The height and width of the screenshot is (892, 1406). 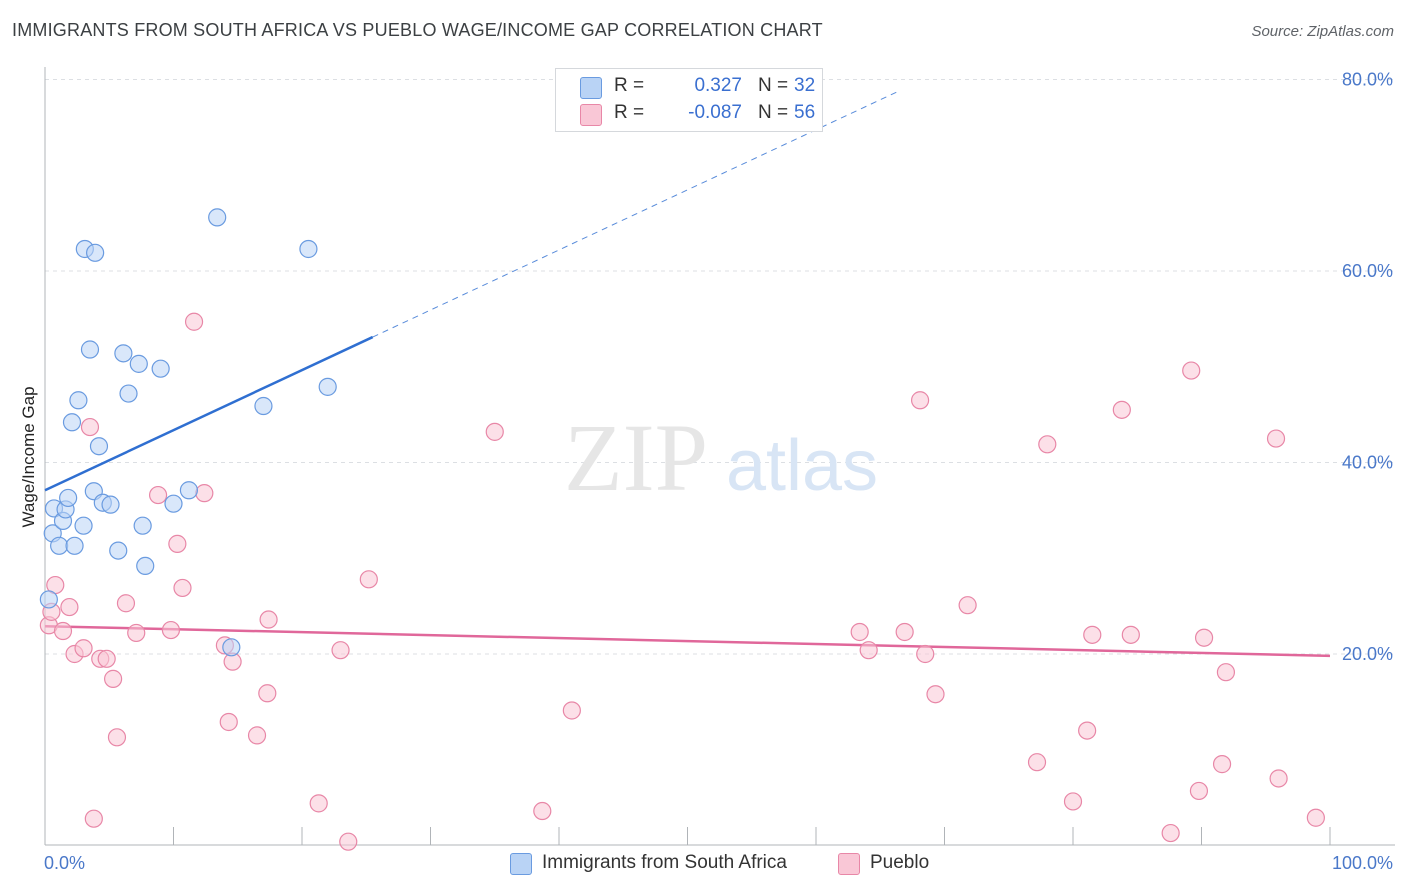 I want to click on n-value: 56, so click(x=805, y=112).